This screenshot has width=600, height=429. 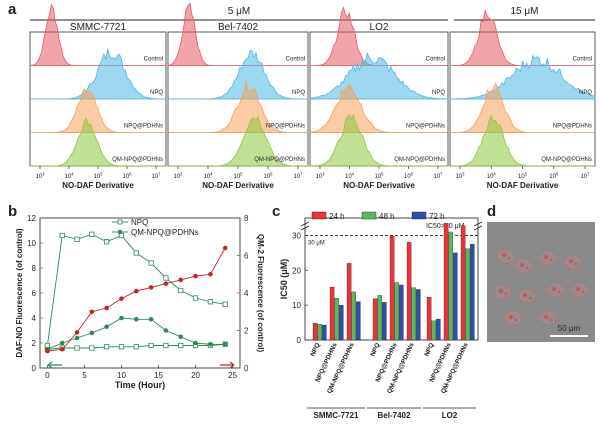 I want to click on x-axis-label: Time (Hour), so click(x=140, y=385).